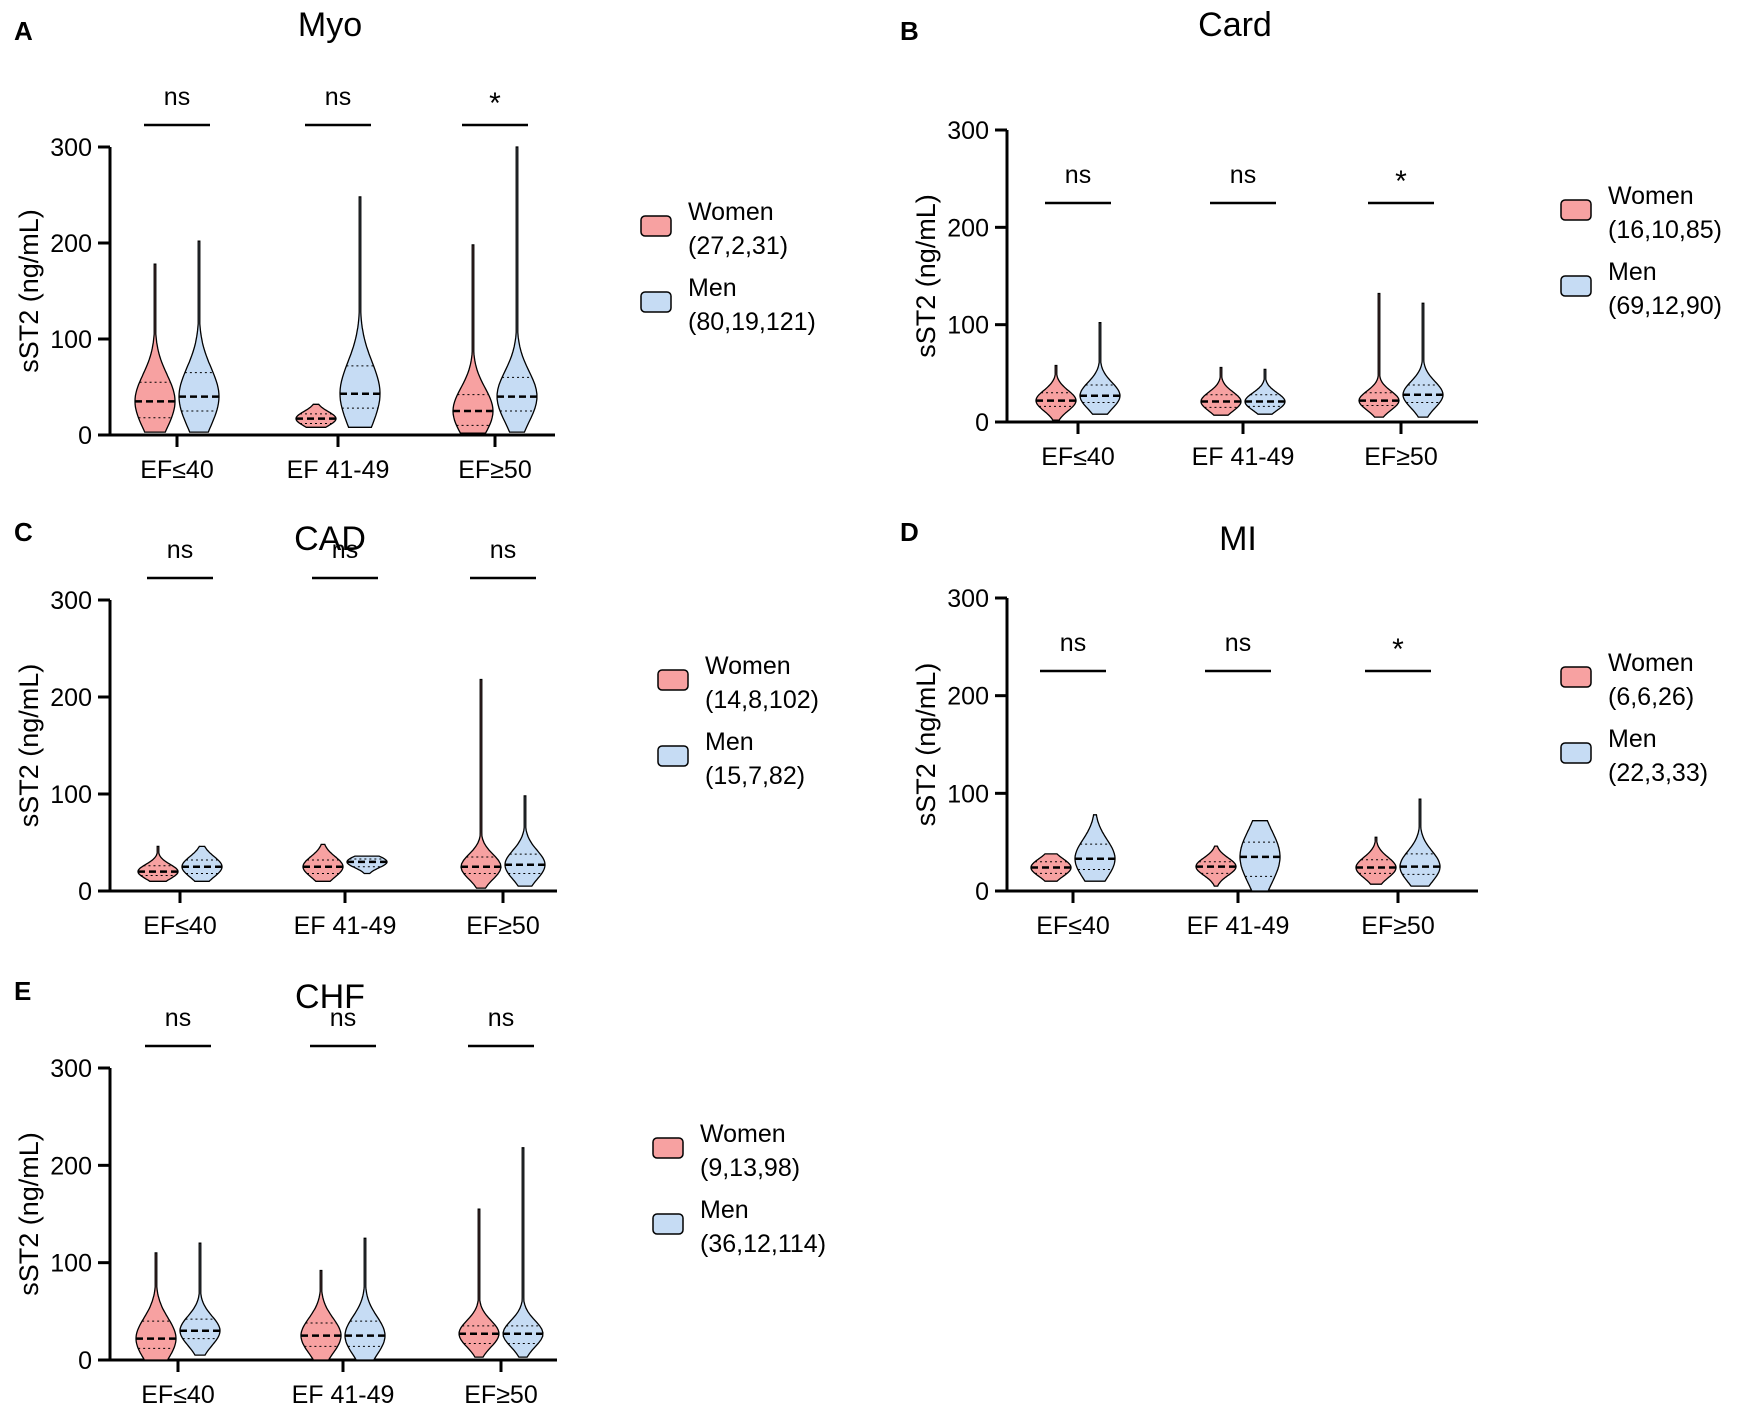 This screenshot has height=1415, width=1746. Describe the element at coordinates (763, 1244) in the screenshot. I see `legend-counts: (36,12,114)` at that location.